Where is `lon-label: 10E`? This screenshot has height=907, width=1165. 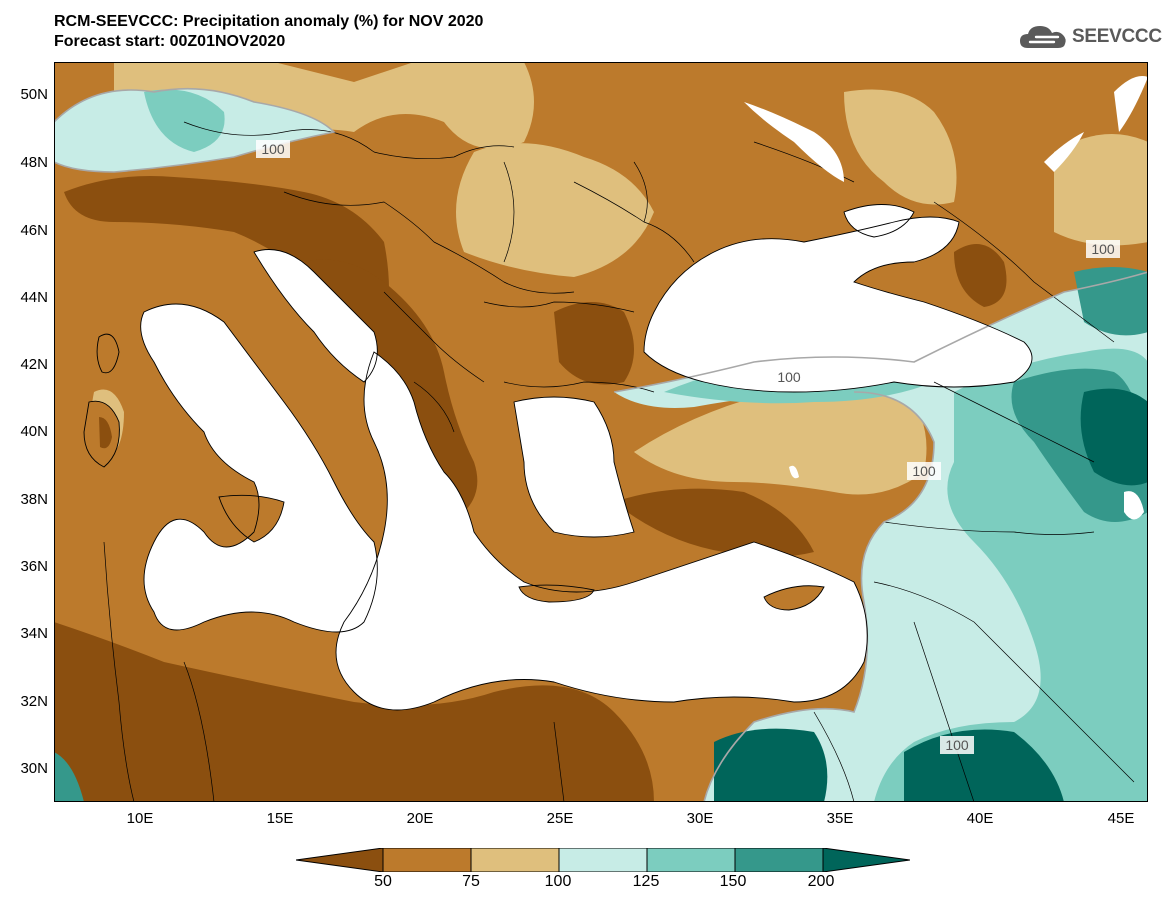
lon-label: 10E is located at coordinates (140, 818).